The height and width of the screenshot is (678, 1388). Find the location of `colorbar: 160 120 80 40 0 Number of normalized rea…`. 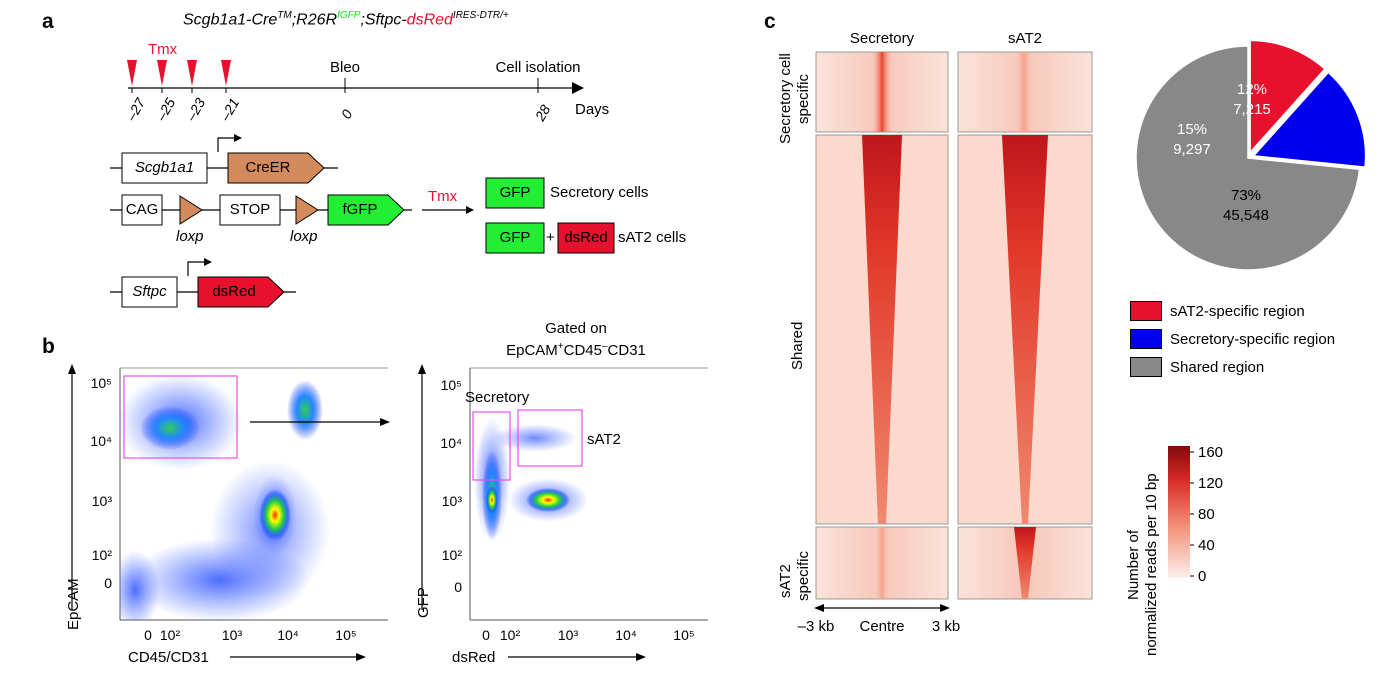

colorbar: 160 120 80 40 0 Number of normalized rea… is located at coordinates (1174, 550).